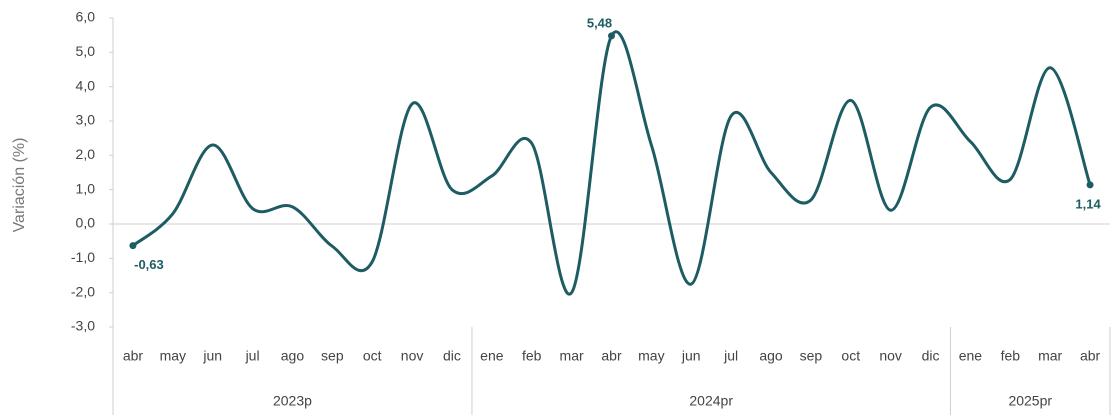  I want to click on y-tick-label: -2,0, so click(83, 291).